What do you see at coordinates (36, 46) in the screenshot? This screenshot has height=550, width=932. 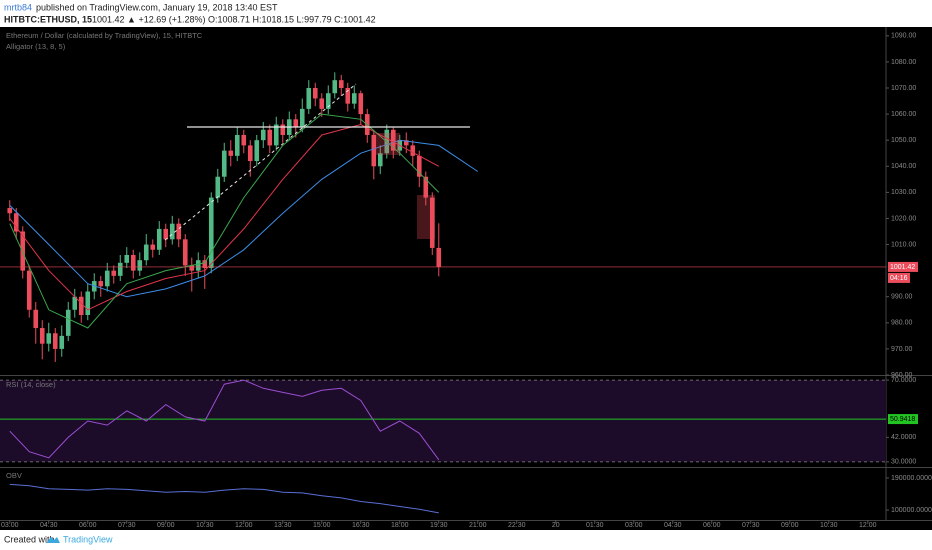 I see `alligator-legend: Alligator (13, 8, 5)` at bounding box center [36, 46].